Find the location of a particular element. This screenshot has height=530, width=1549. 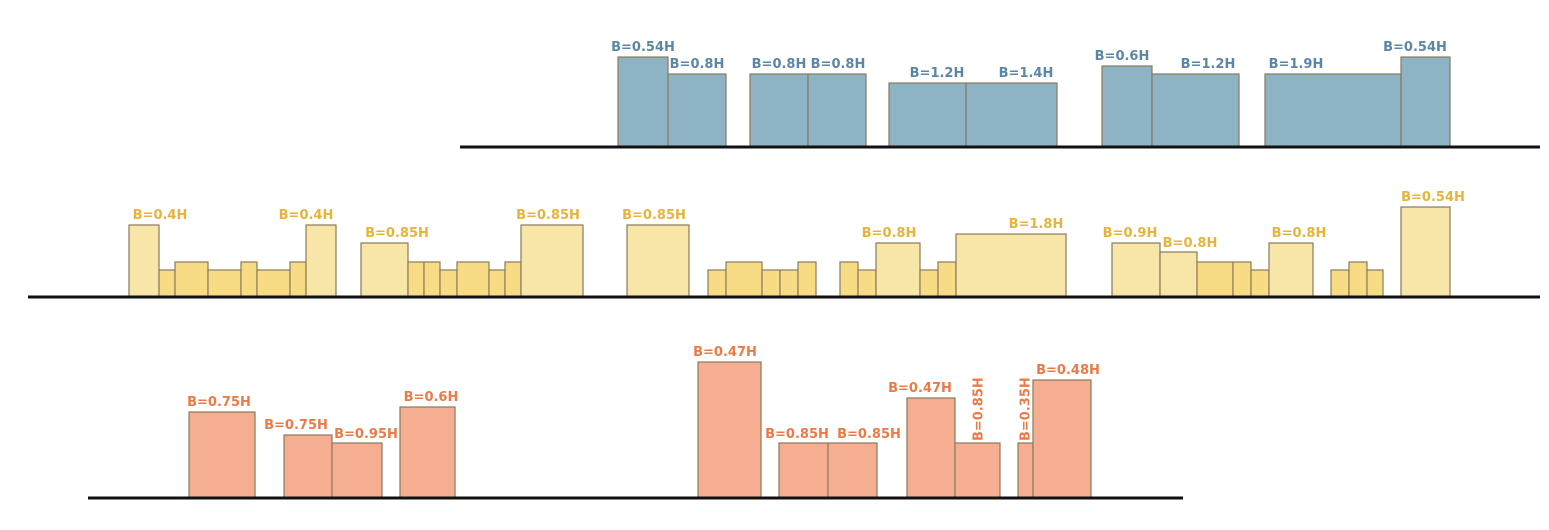

blue-label: B=1.9H is located at coordinates (1296, 64).